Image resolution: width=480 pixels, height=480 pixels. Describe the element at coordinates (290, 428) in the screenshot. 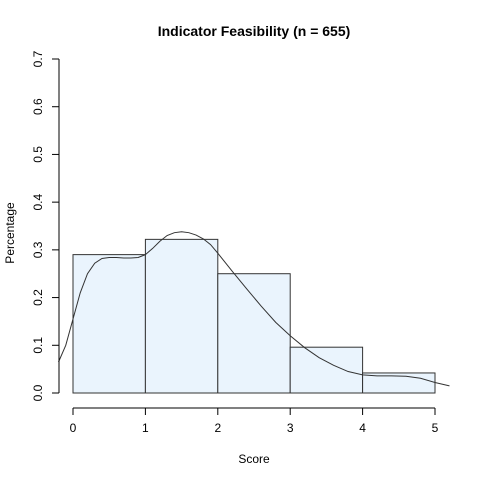

I see `x-tick-label-3: 3` at that location.